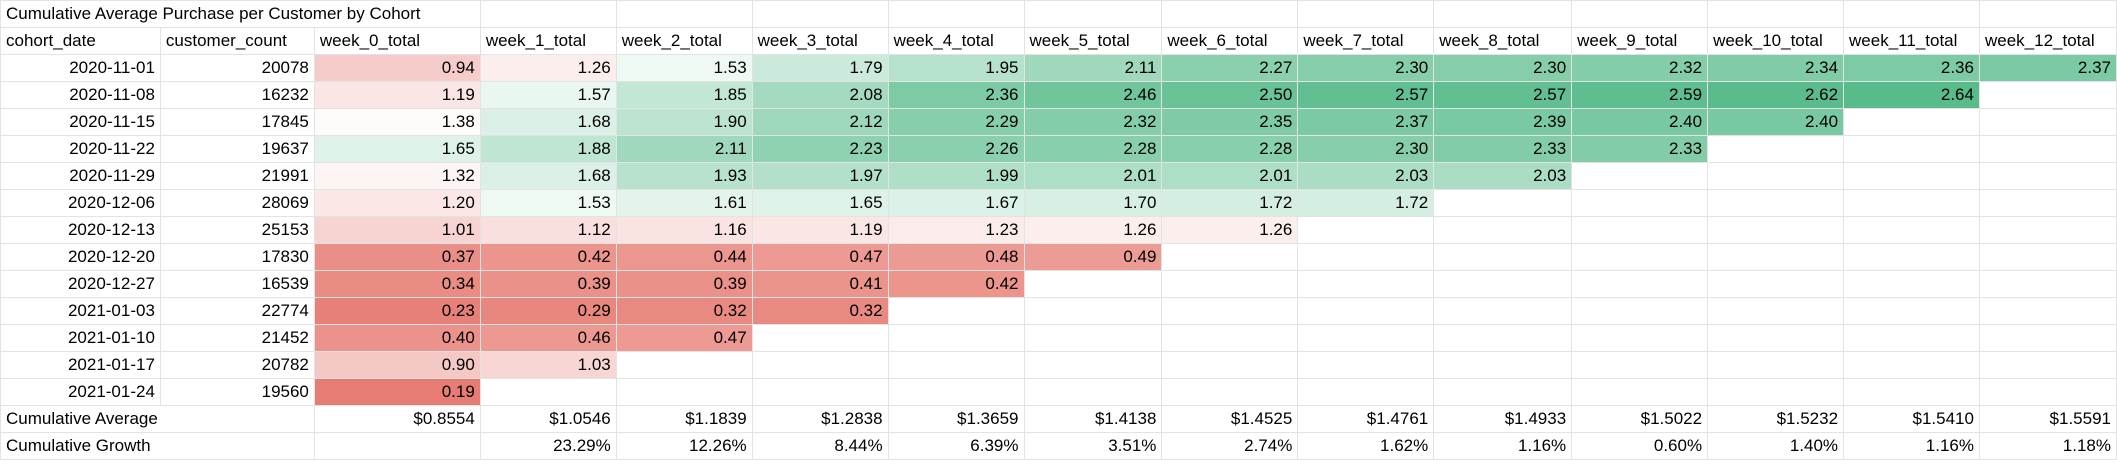  Describe the element at coordinates (1230, 95) in the screenshot. I see `week-value-cell: 2.50` at that location.